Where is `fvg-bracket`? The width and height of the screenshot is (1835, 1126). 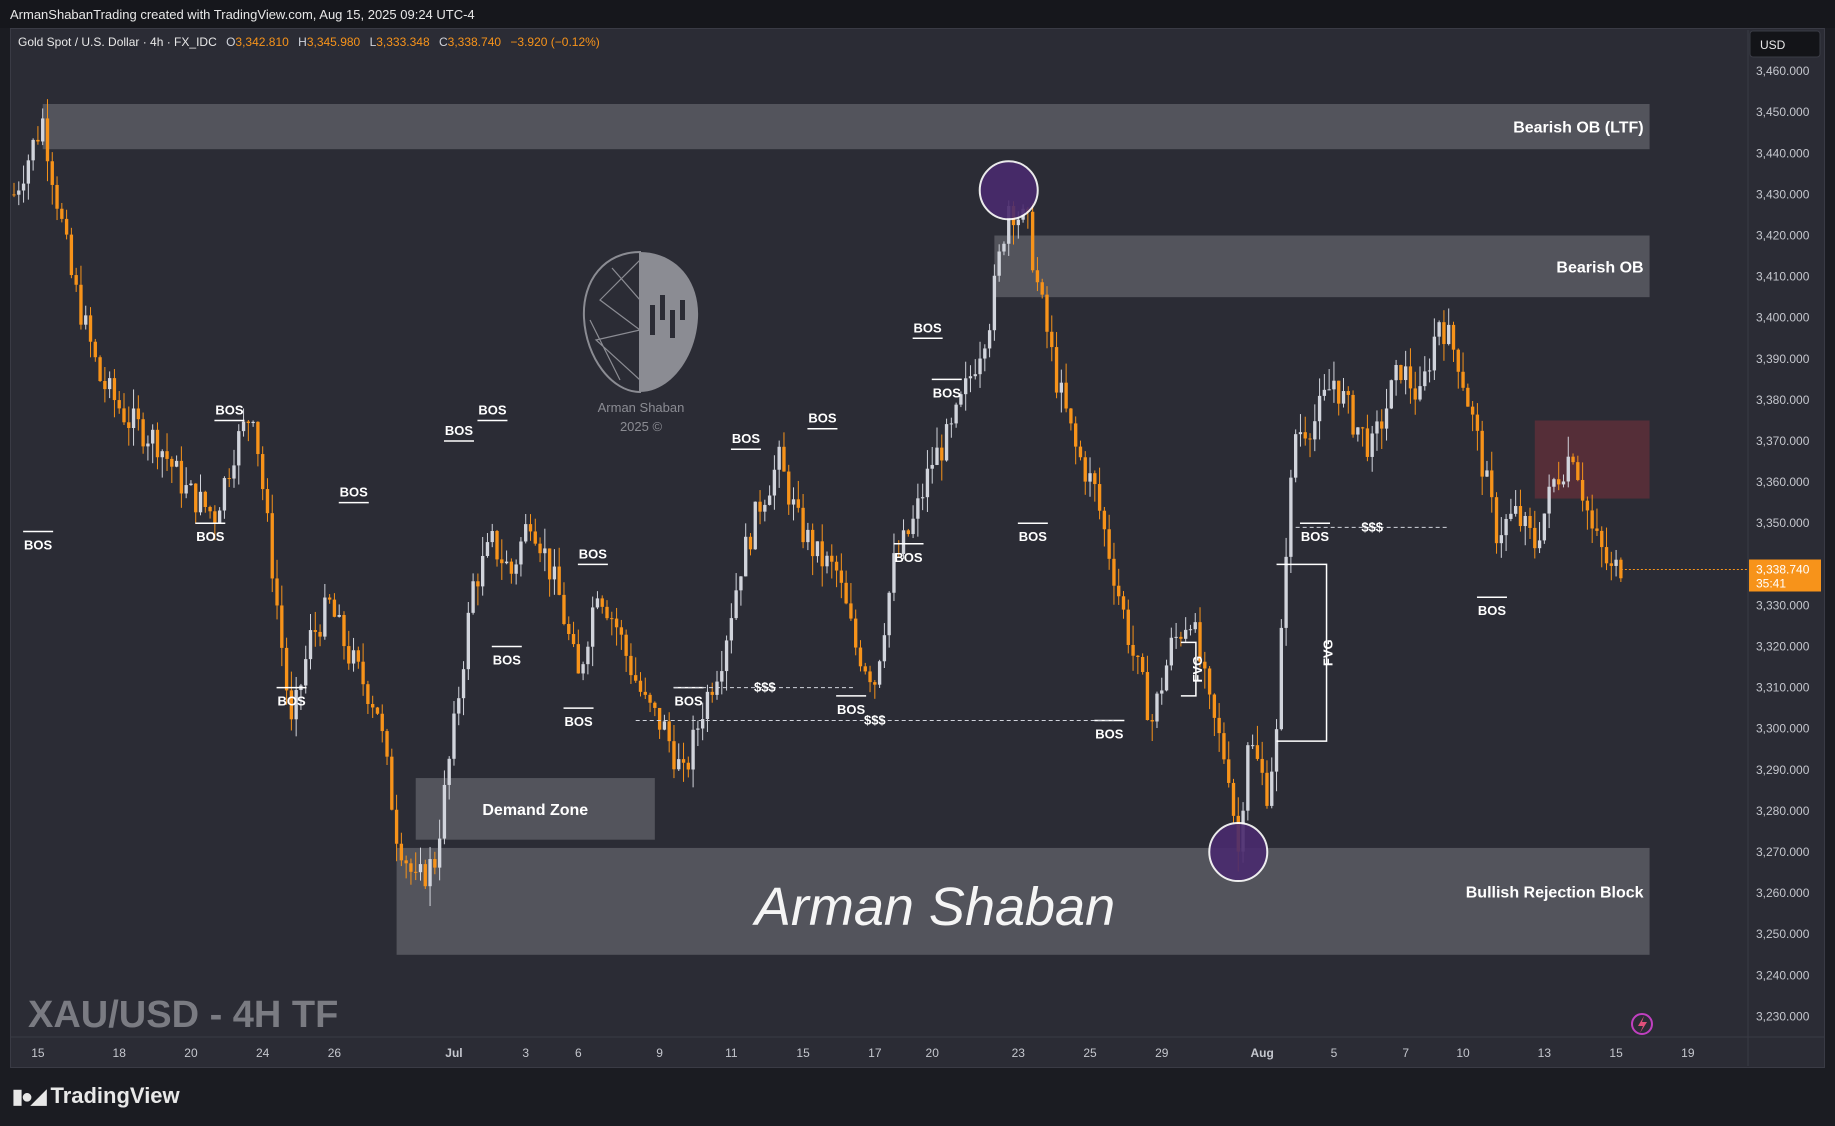 fvg-bracket is located at coordinates (1188, 669).